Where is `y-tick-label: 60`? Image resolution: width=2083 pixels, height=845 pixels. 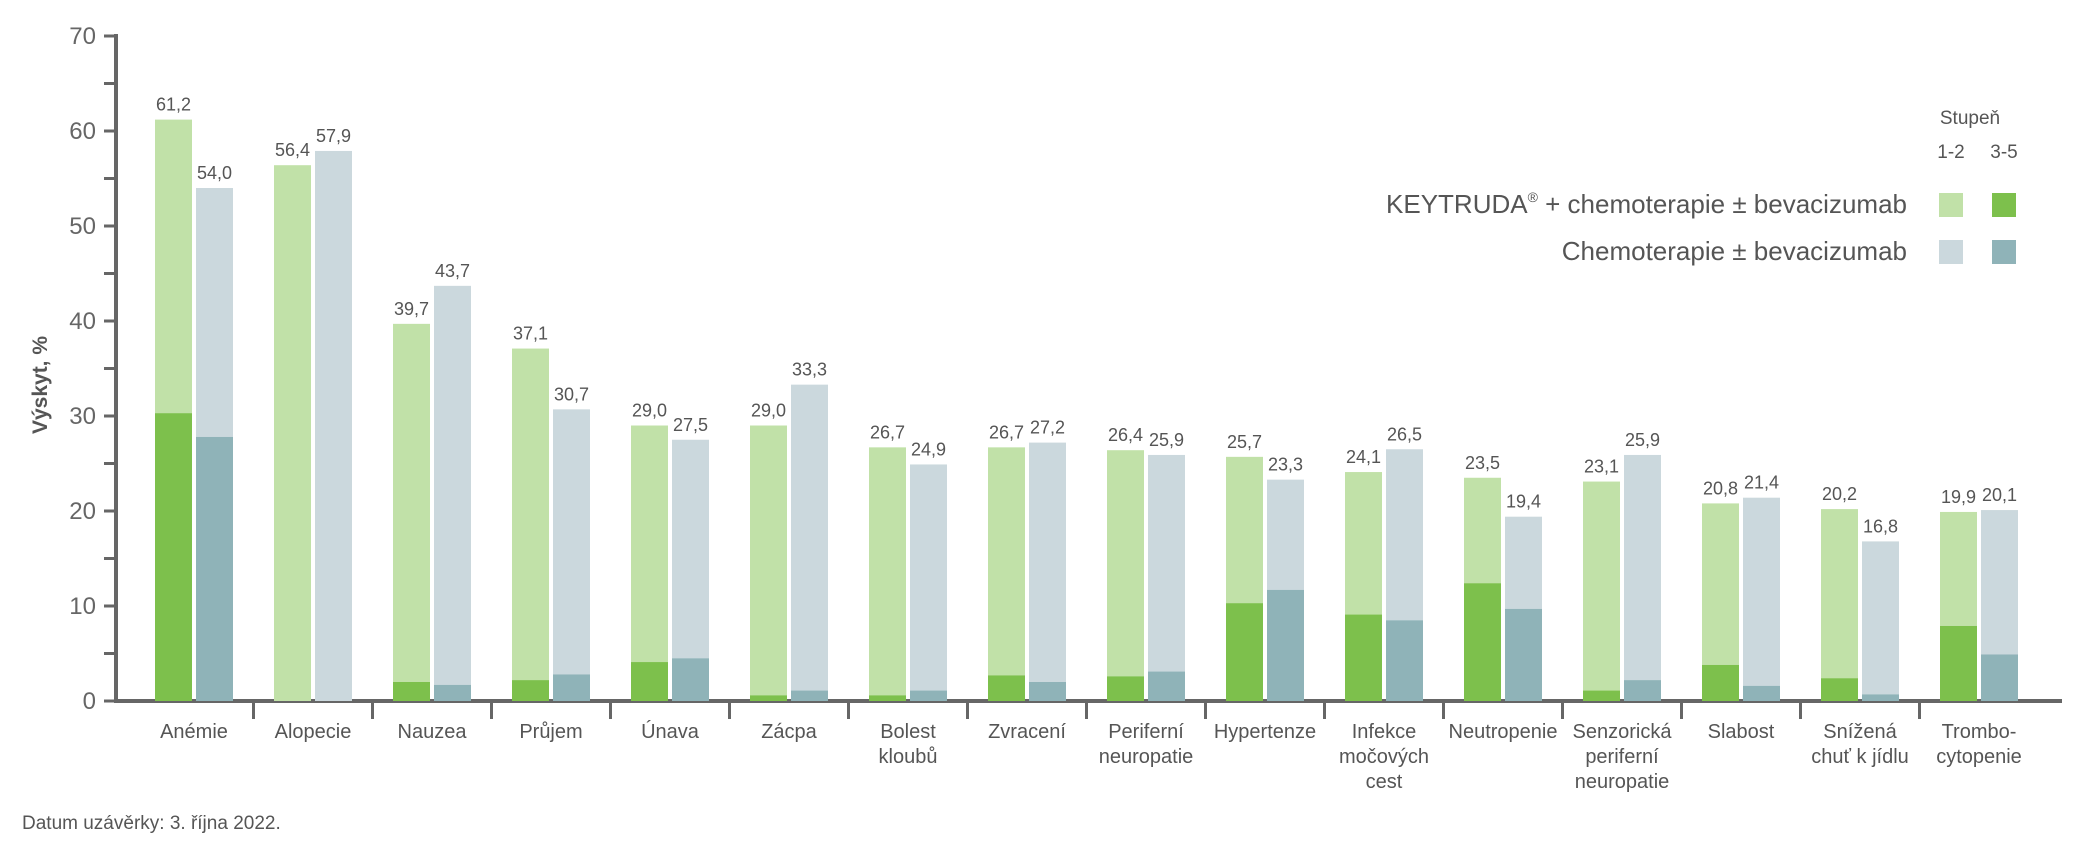
y-tick-label: 60 is located at coordinates (82, 131).